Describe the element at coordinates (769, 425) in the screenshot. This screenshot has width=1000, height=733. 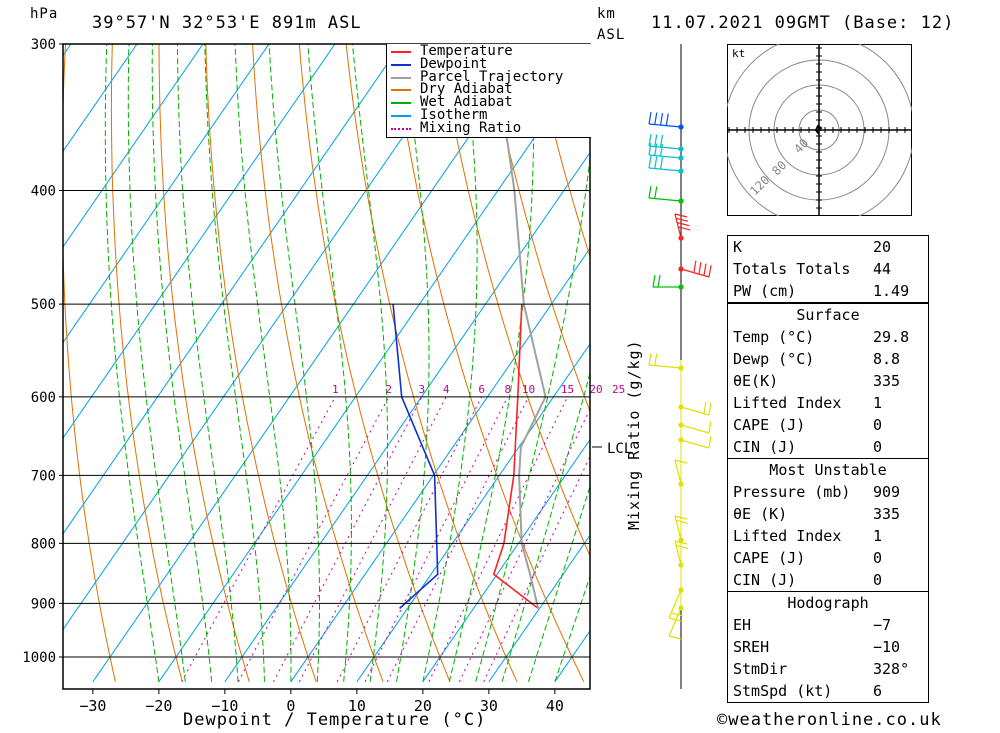
I see `index-key: CAPE (J)` at that location.